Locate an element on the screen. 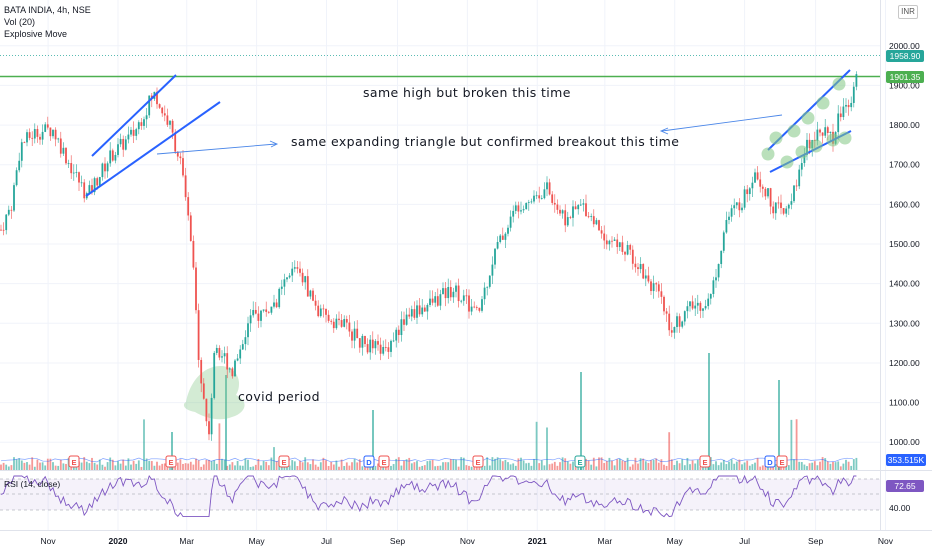  arrow-line-left is located at coordinates (216, 149).